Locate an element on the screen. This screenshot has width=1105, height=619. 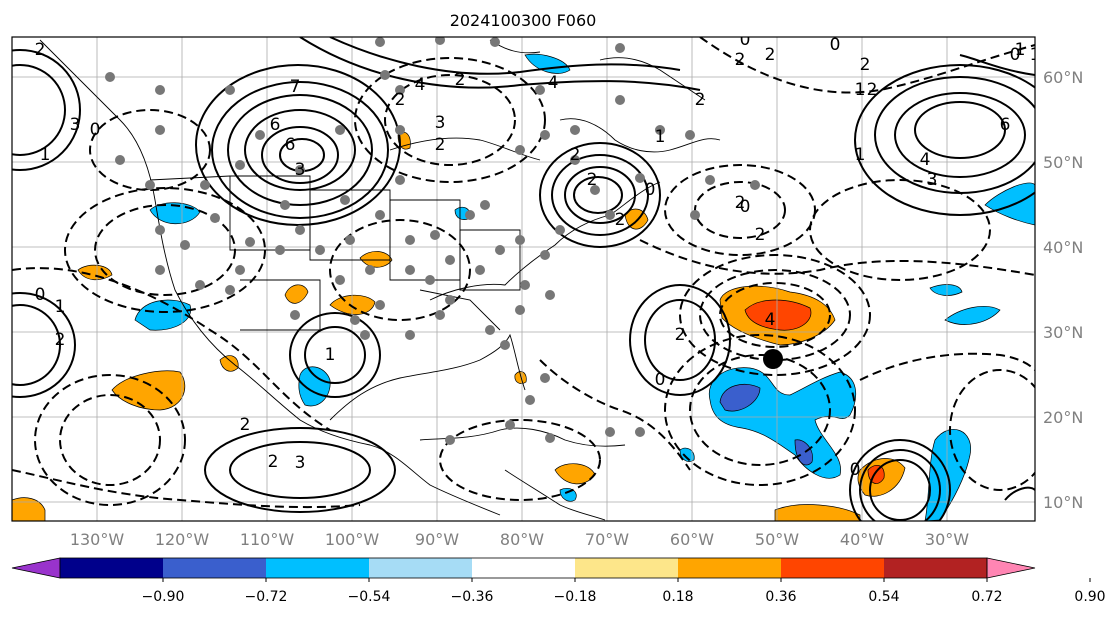
colorbar is located at coordinates (523, 568).